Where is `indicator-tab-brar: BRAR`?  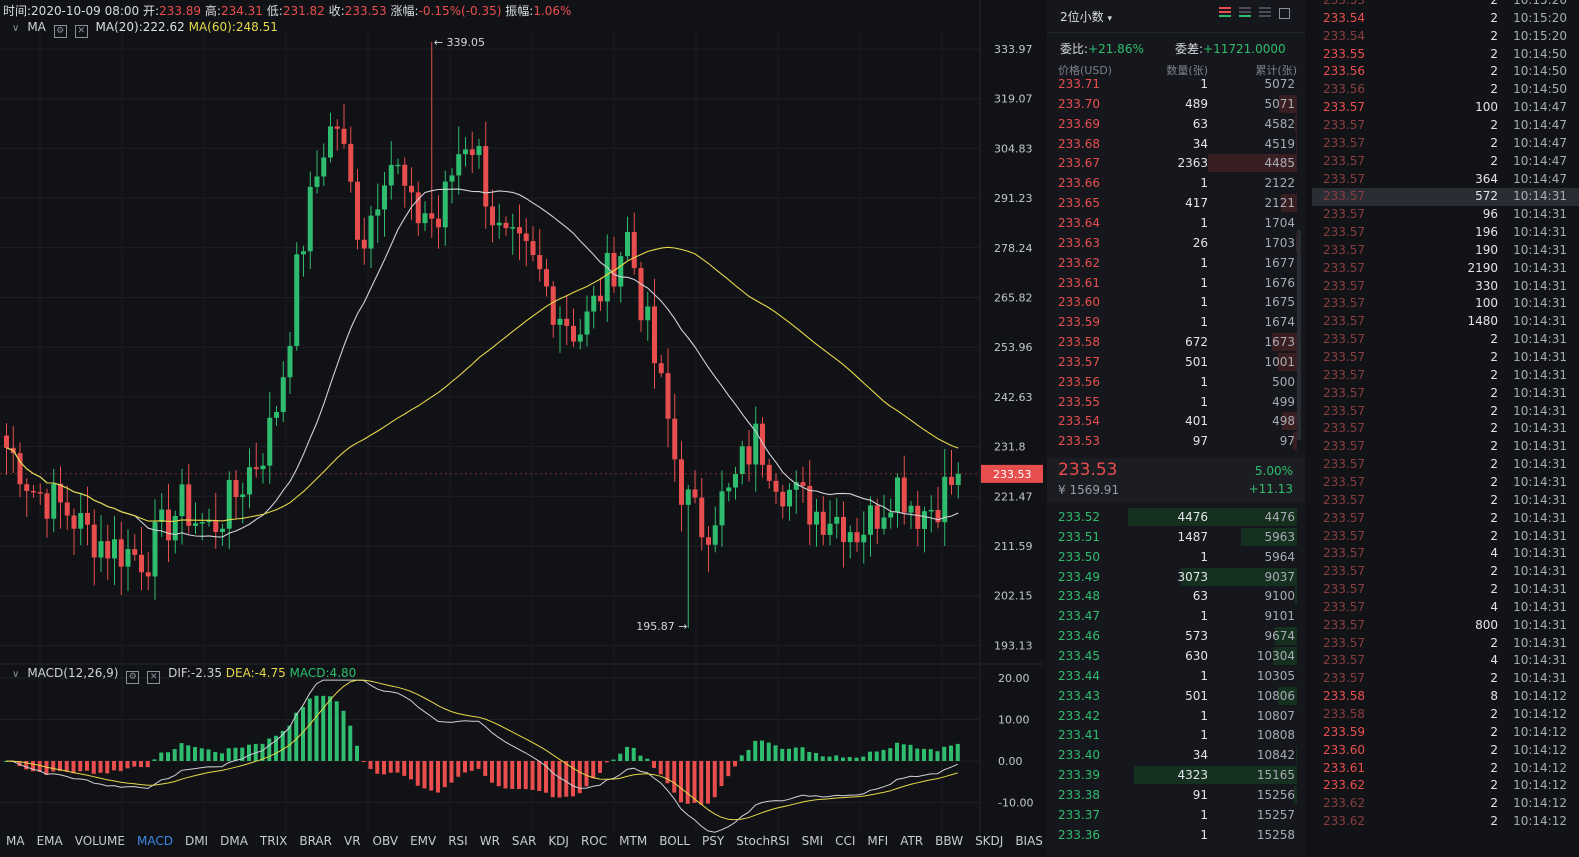 indicator-tab-brar: BRAR is located at coordinates (315, 841).